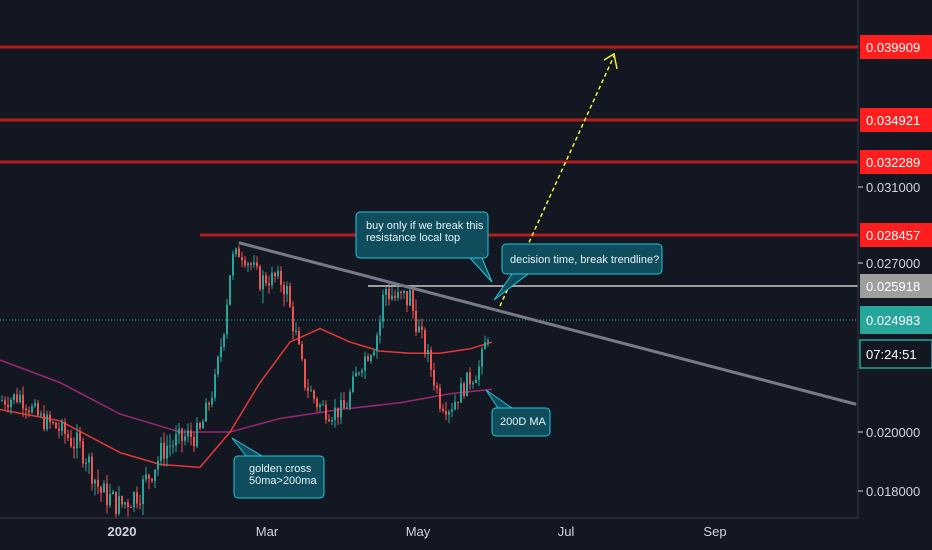 Image resolution: width=932 pixels, height=550 pixels. Describe the element at coordinates (413, 238) in the screenshot. I see `note-text-line: resistance local top` at that location.